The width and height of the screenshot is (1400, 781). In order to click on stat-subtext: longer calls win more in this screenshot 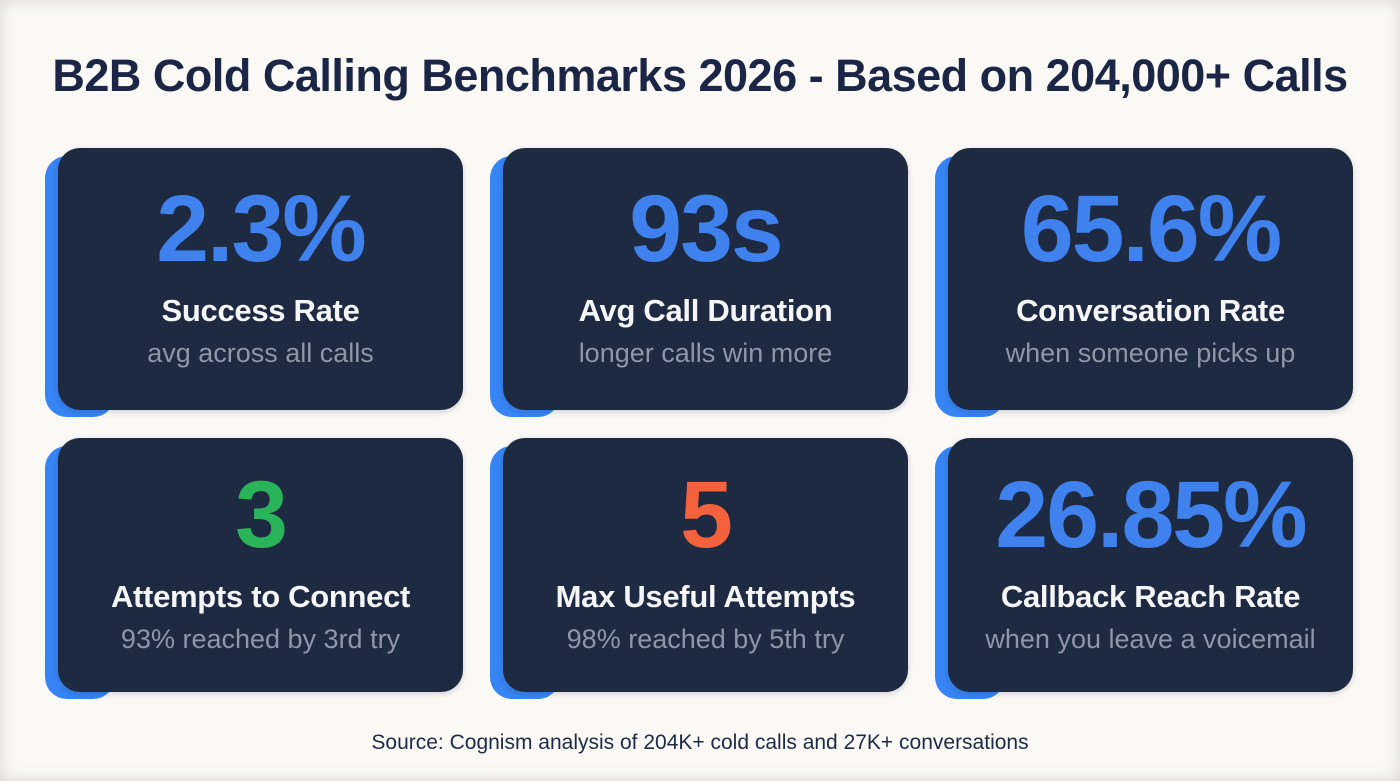, I will do `click(705, 352)`.